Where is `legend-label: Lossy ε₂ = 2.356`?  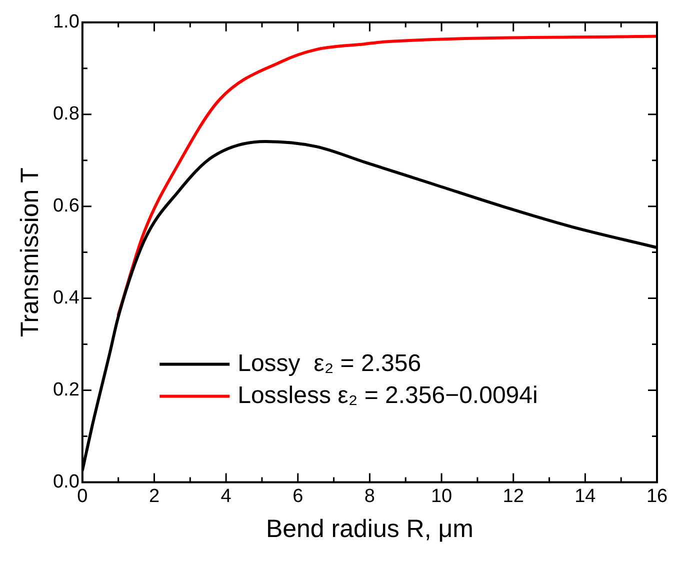
legend-label: Lossy ε₂ = 2.356 is located at coordinates (330, 363).